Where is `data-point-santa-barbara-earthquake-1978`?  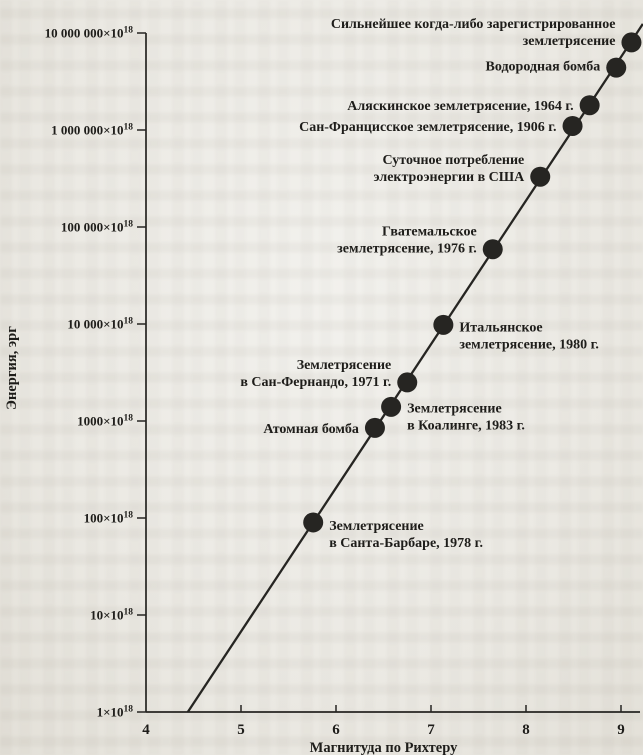
data-point-santa-barbara-earthquake-1978 is located at coordinates (313, 522).